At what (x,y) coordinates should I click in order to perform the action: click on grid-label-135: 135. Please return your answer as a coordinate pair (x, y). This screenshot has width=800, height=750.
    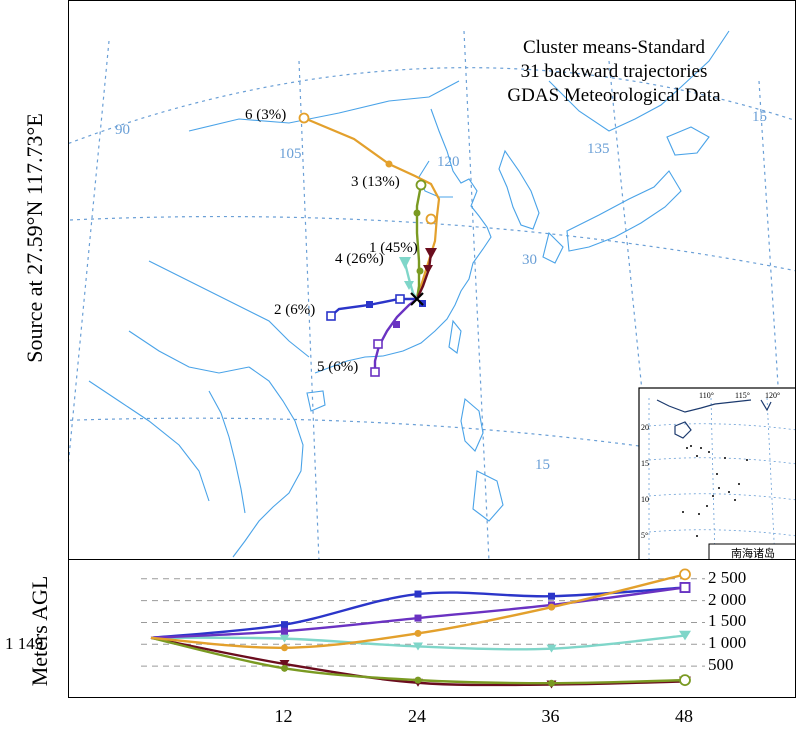
    Looking at the image, I should click on (598, 149).